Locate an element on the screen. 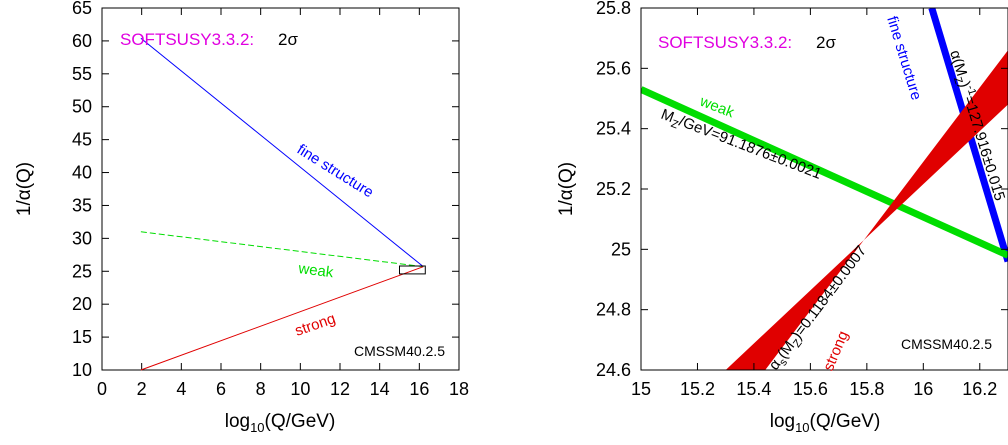 The width and height of the screenshot is (1008, 445). left-series-strong-line is located at coordinates (282, 318).